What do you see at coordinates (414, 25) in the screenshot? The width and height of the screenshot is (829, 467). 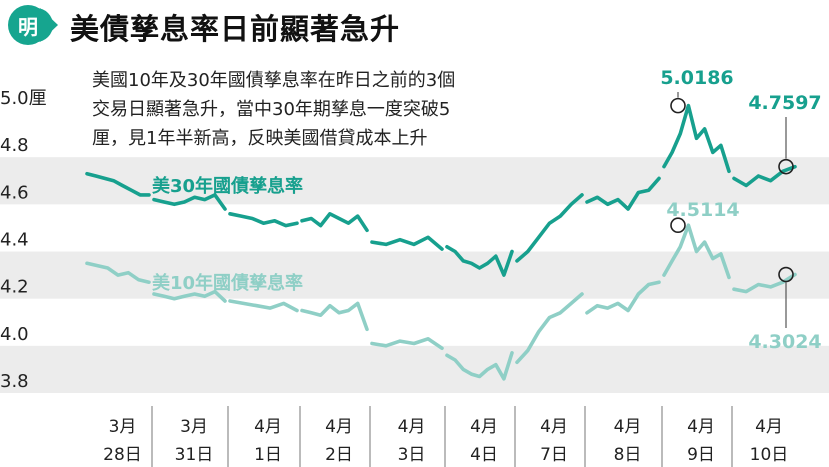 I see `header: 明 美債孳息率日前顯著急升` at bounding box center [414, 25].